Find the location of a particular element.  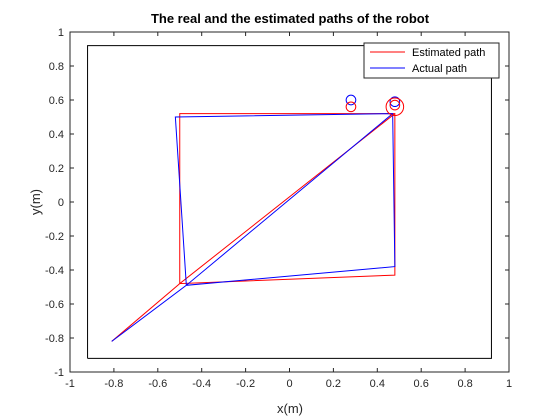

x-tick-label: -0.6 is located at coordinates (157, 384).